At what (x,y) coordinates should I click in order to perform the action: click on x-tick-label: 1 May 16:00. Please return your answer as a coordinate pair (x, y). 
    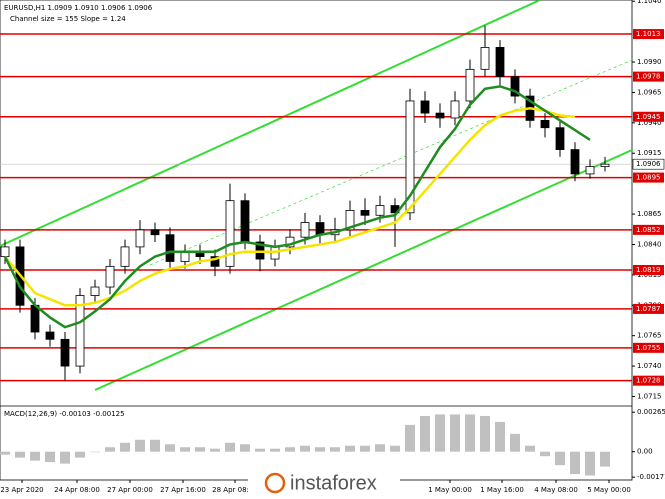
    Looking at the image, I should click on (502, 490).